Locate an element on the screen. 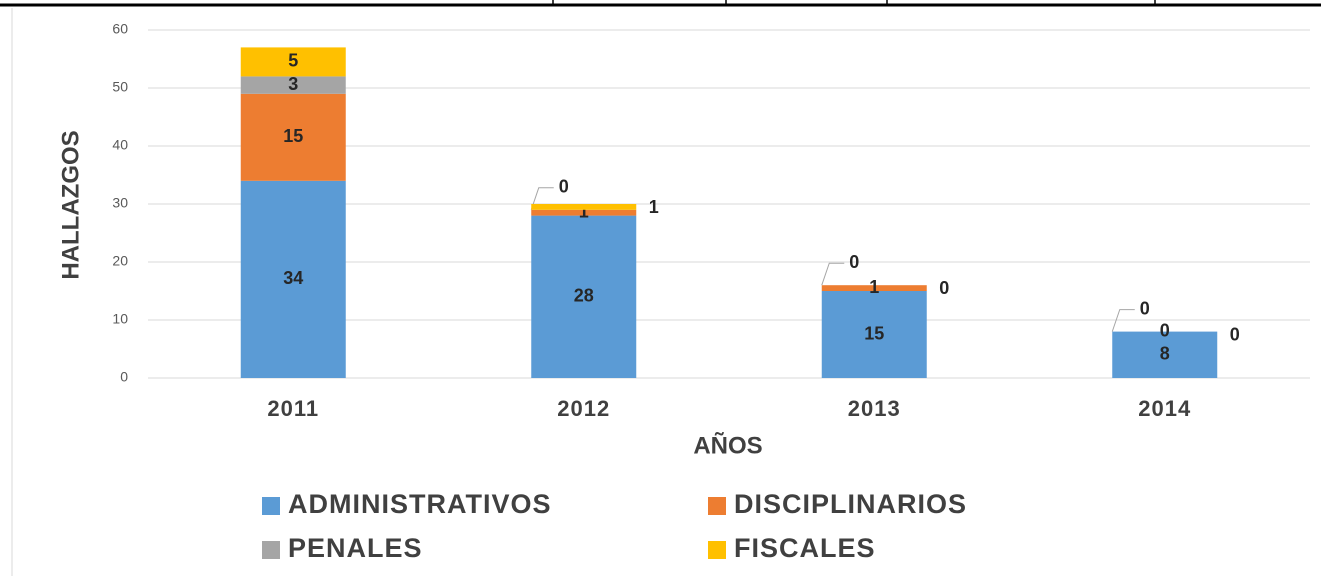 The width and height of the screenshot is (1321, 576). y-tick-label: 20 is located at coordinates (120, 261).